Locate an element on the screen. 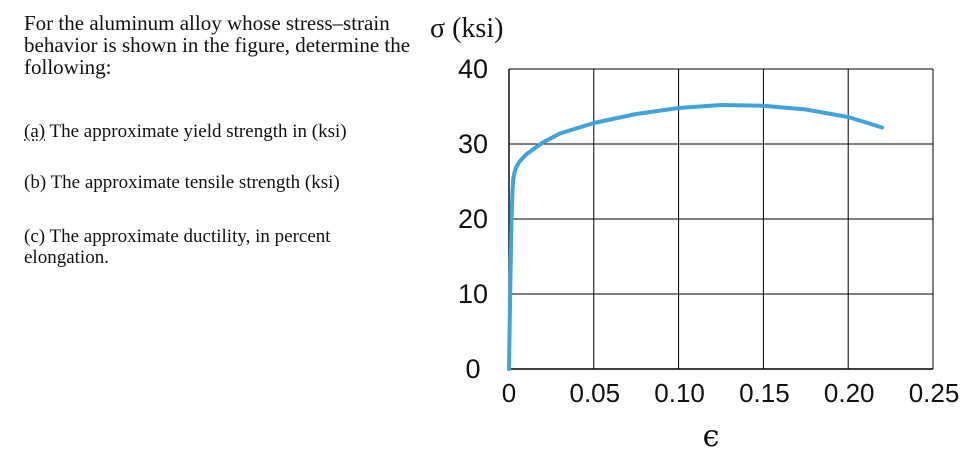  y-tick-label: 10 is located at coordinates (473, 294).